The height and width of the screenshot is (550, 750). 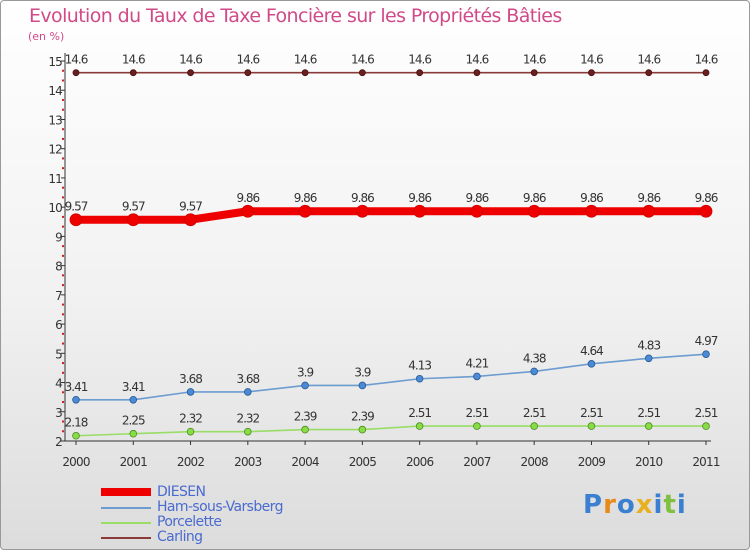 I want to click on data-point-ham-sous-varsberg-2006, so click(x=419, y=378).